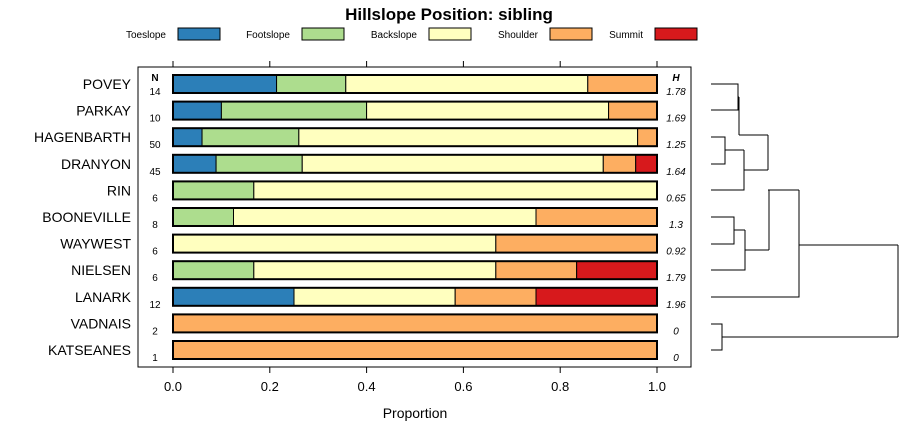 The width and height of the screenshot is (900, 440). I want to click on dendrogram, so click(805, 217).